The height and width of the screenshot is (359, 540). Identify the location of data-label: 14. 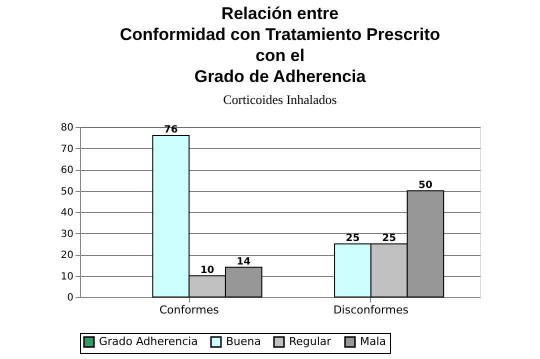
(243, 262).